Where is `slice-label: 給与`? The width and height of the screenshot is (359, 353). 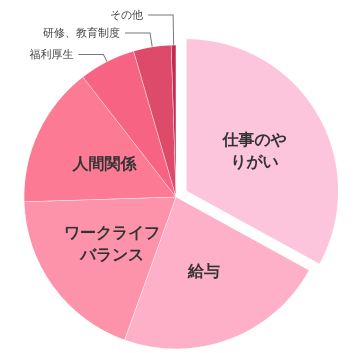 slice-label: 給与 is located at coordinates (203, 270).